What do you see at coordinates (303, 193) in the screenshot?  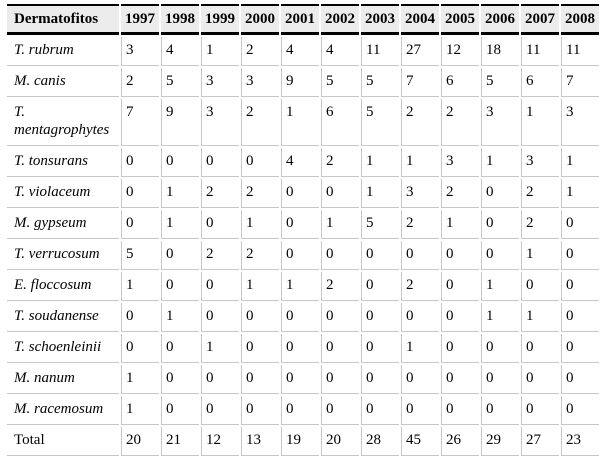 I see `table-row-t-violaceum: T. violaceum 0 1 2 2 0 0 1 3 2 0 2 1` at bounding box center [303, 193].